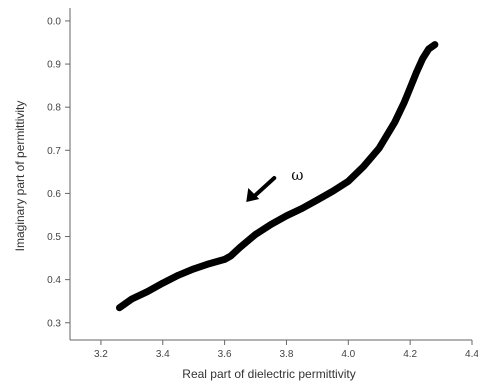 This screenshot has width=478, height=385. I want to click on y-ticks: 0.3 0.4 0.5 0.6 0.7 0.8 0.9 0.0, so click(58, 172).